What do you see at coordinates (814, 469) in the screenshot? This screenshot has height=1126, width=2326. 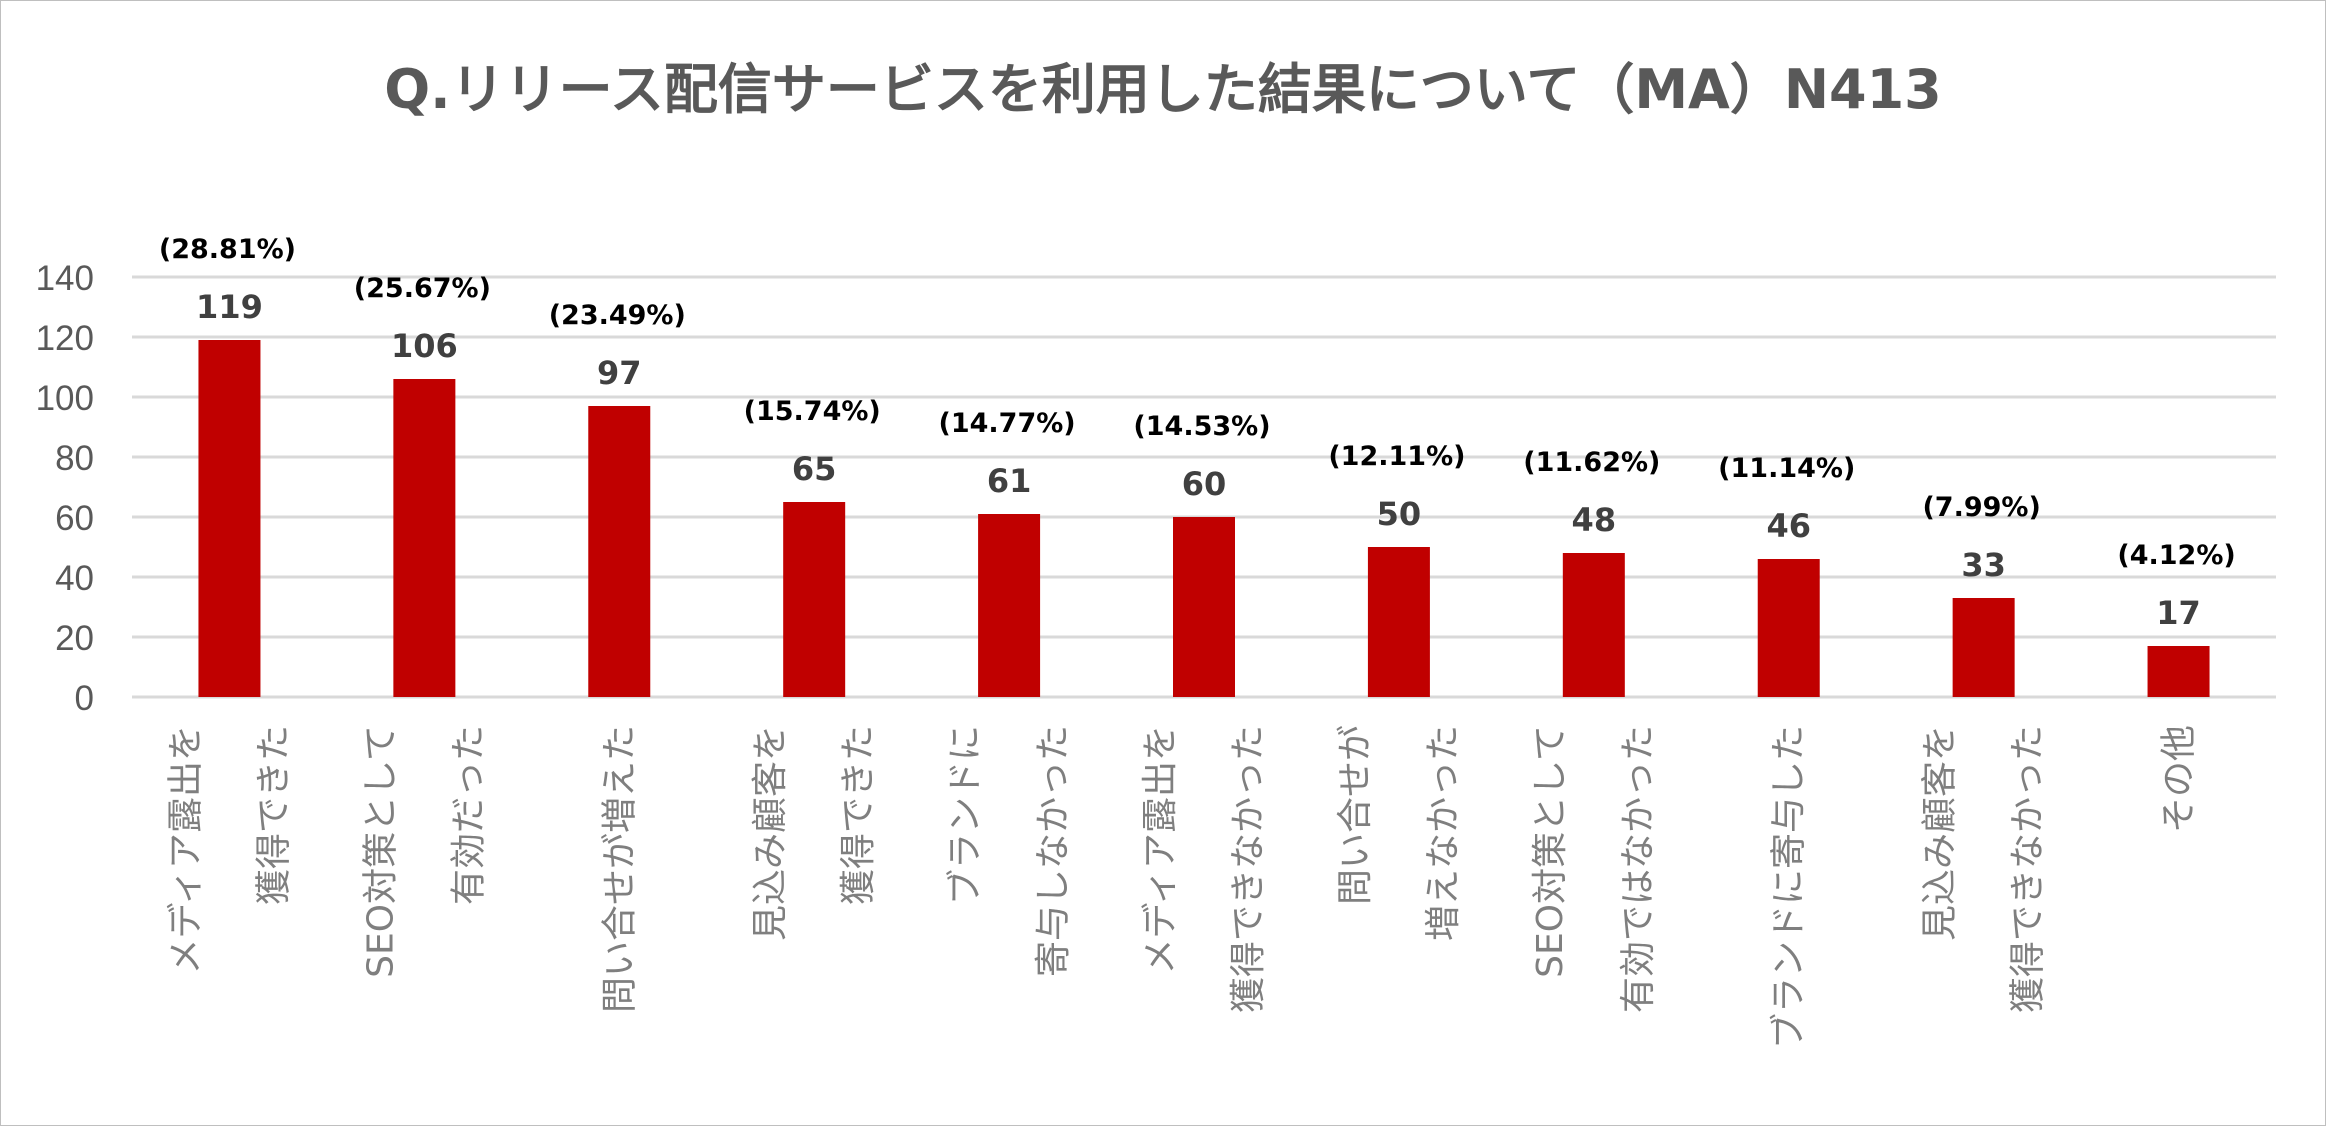 I see `value-label: 65` at bounding box center [814, 469].